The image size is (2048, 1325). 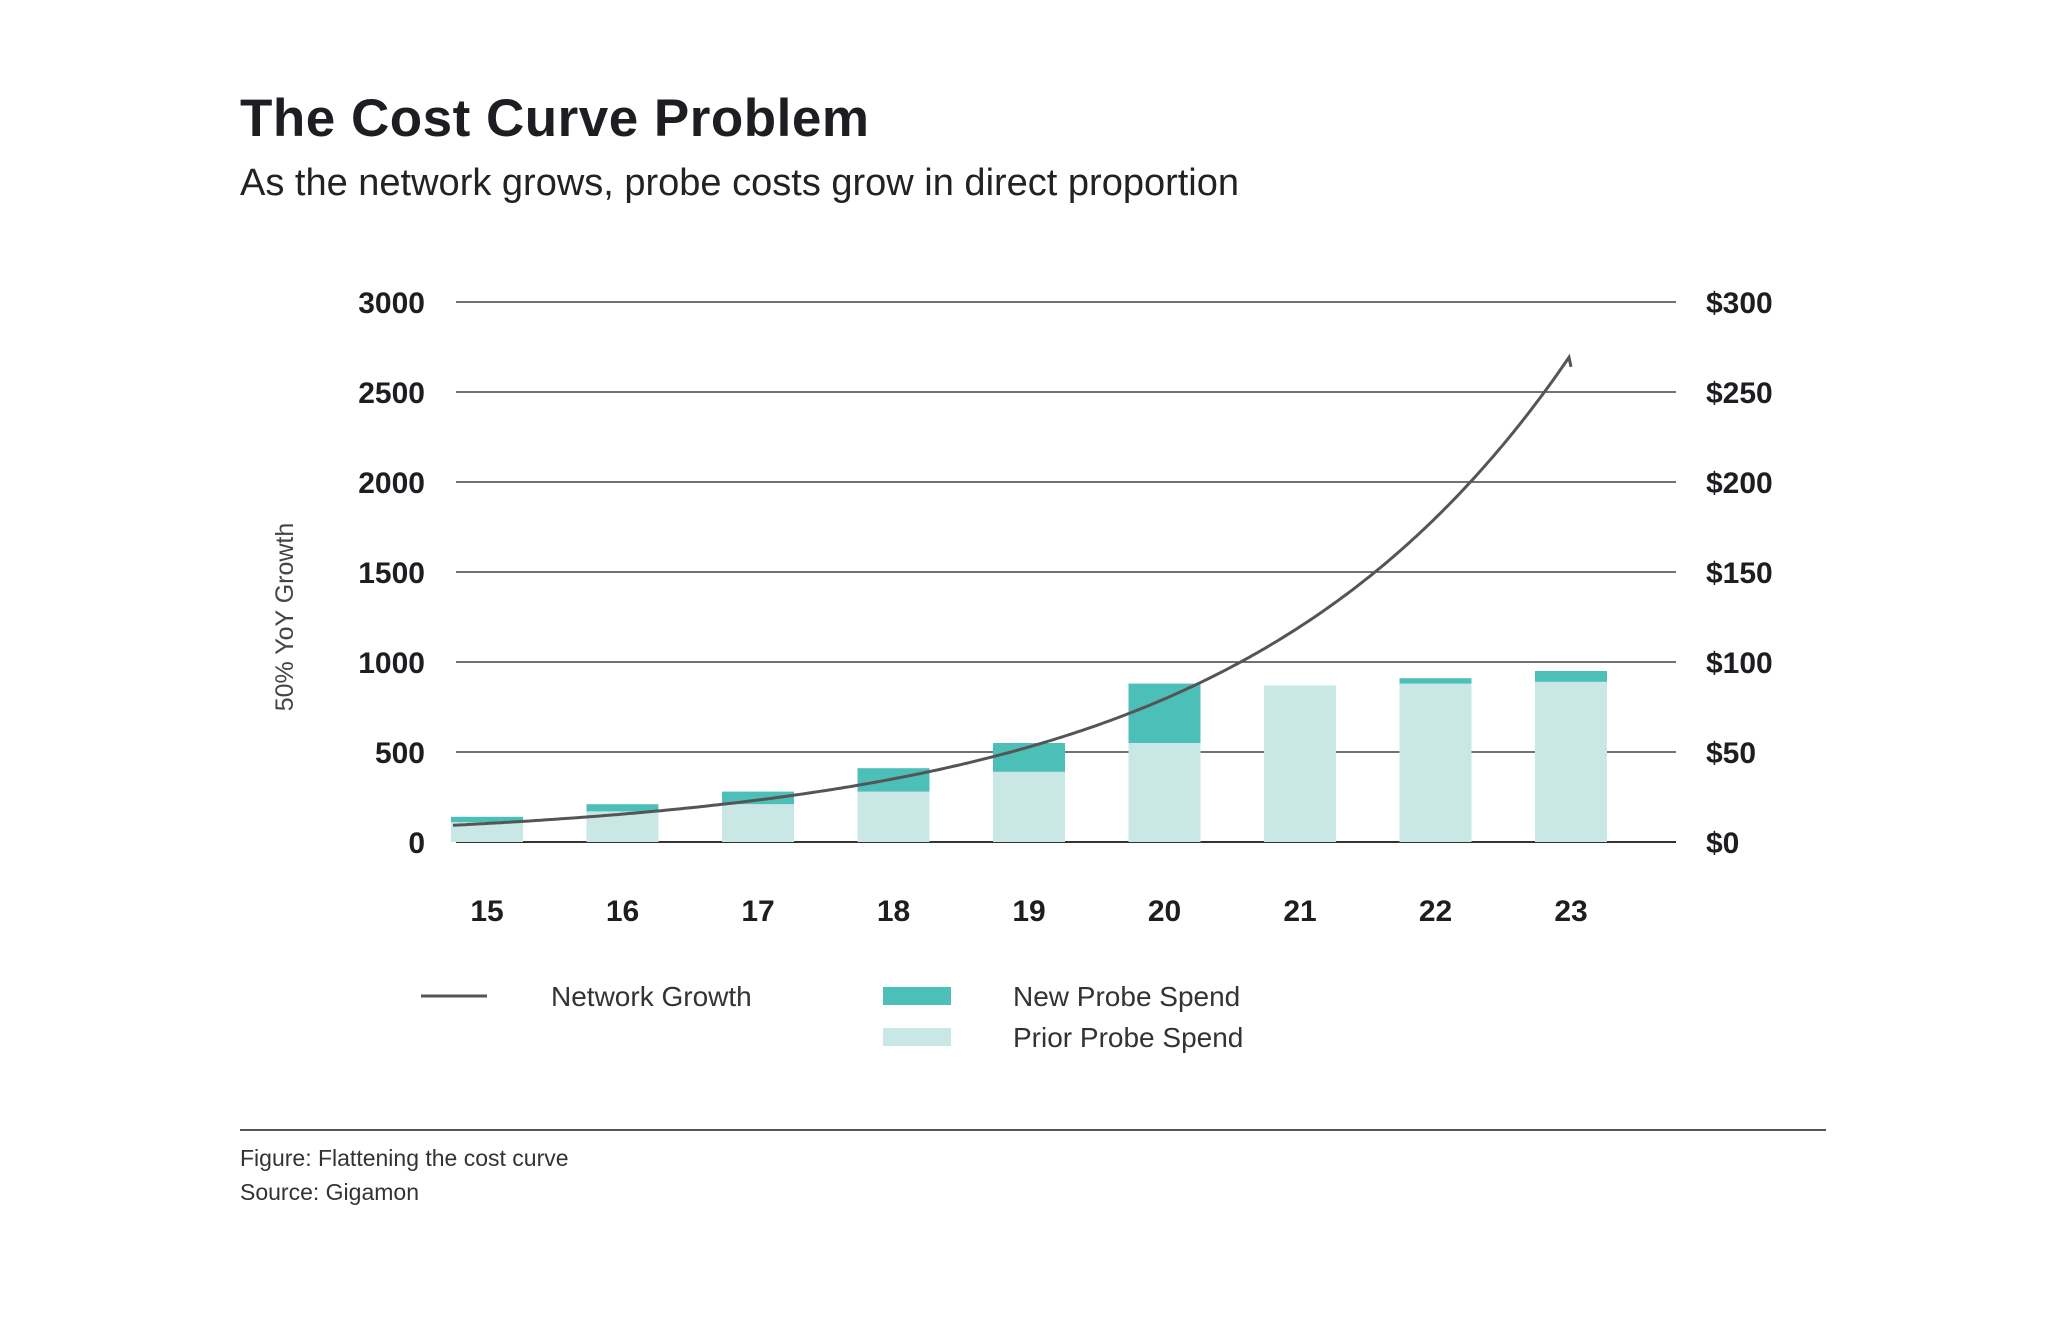 What do you see at coordinates (329, 1192) in the screenshot?
I see `source-caption: Source: Gigamon` at bounding box center [329, 1192].